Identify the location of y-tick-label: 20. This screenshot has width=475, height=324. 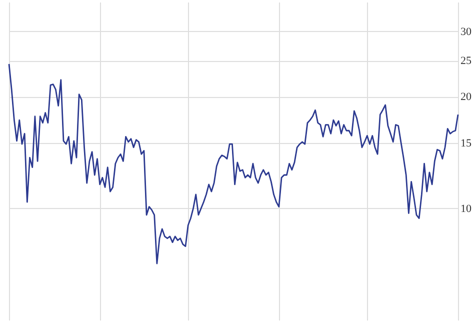
(466, 97).